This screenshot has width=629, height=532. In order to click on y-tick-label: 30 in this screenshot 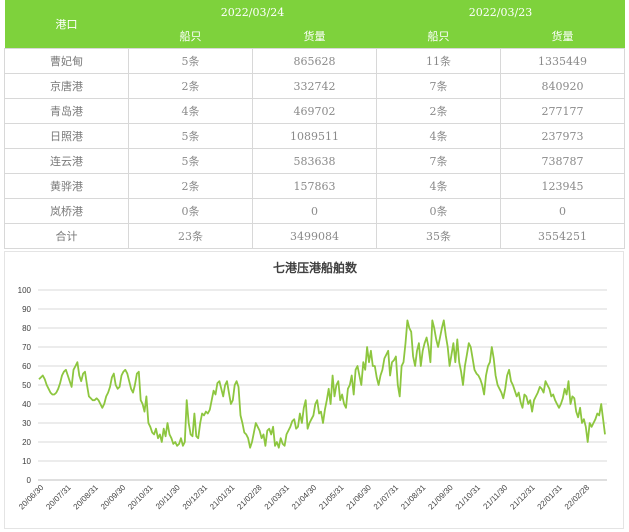, I will do `click(26, 423)`.